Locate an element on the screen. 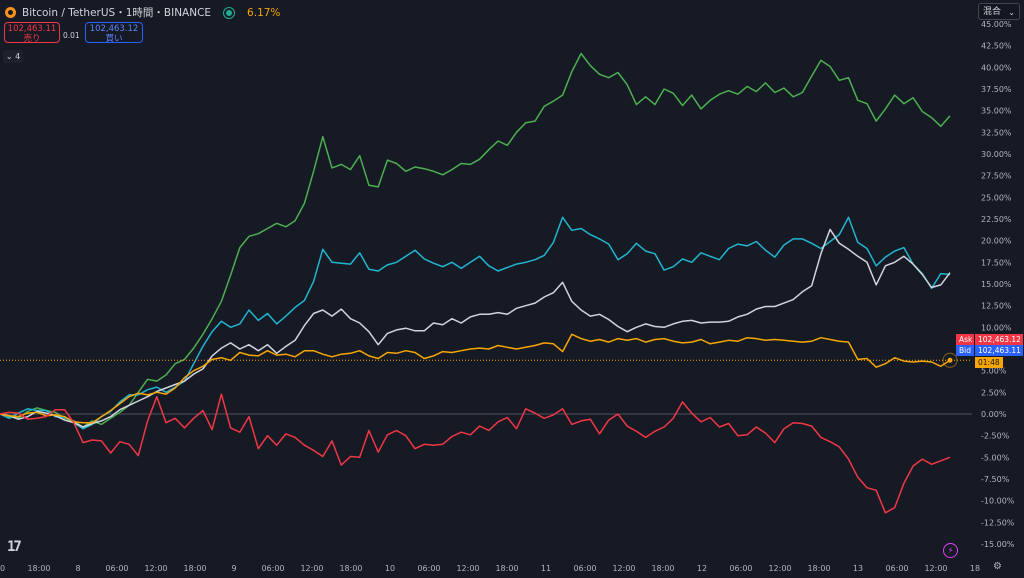 The image size is (1024, 578). market-open-icon is located at coordinates (229, 12).